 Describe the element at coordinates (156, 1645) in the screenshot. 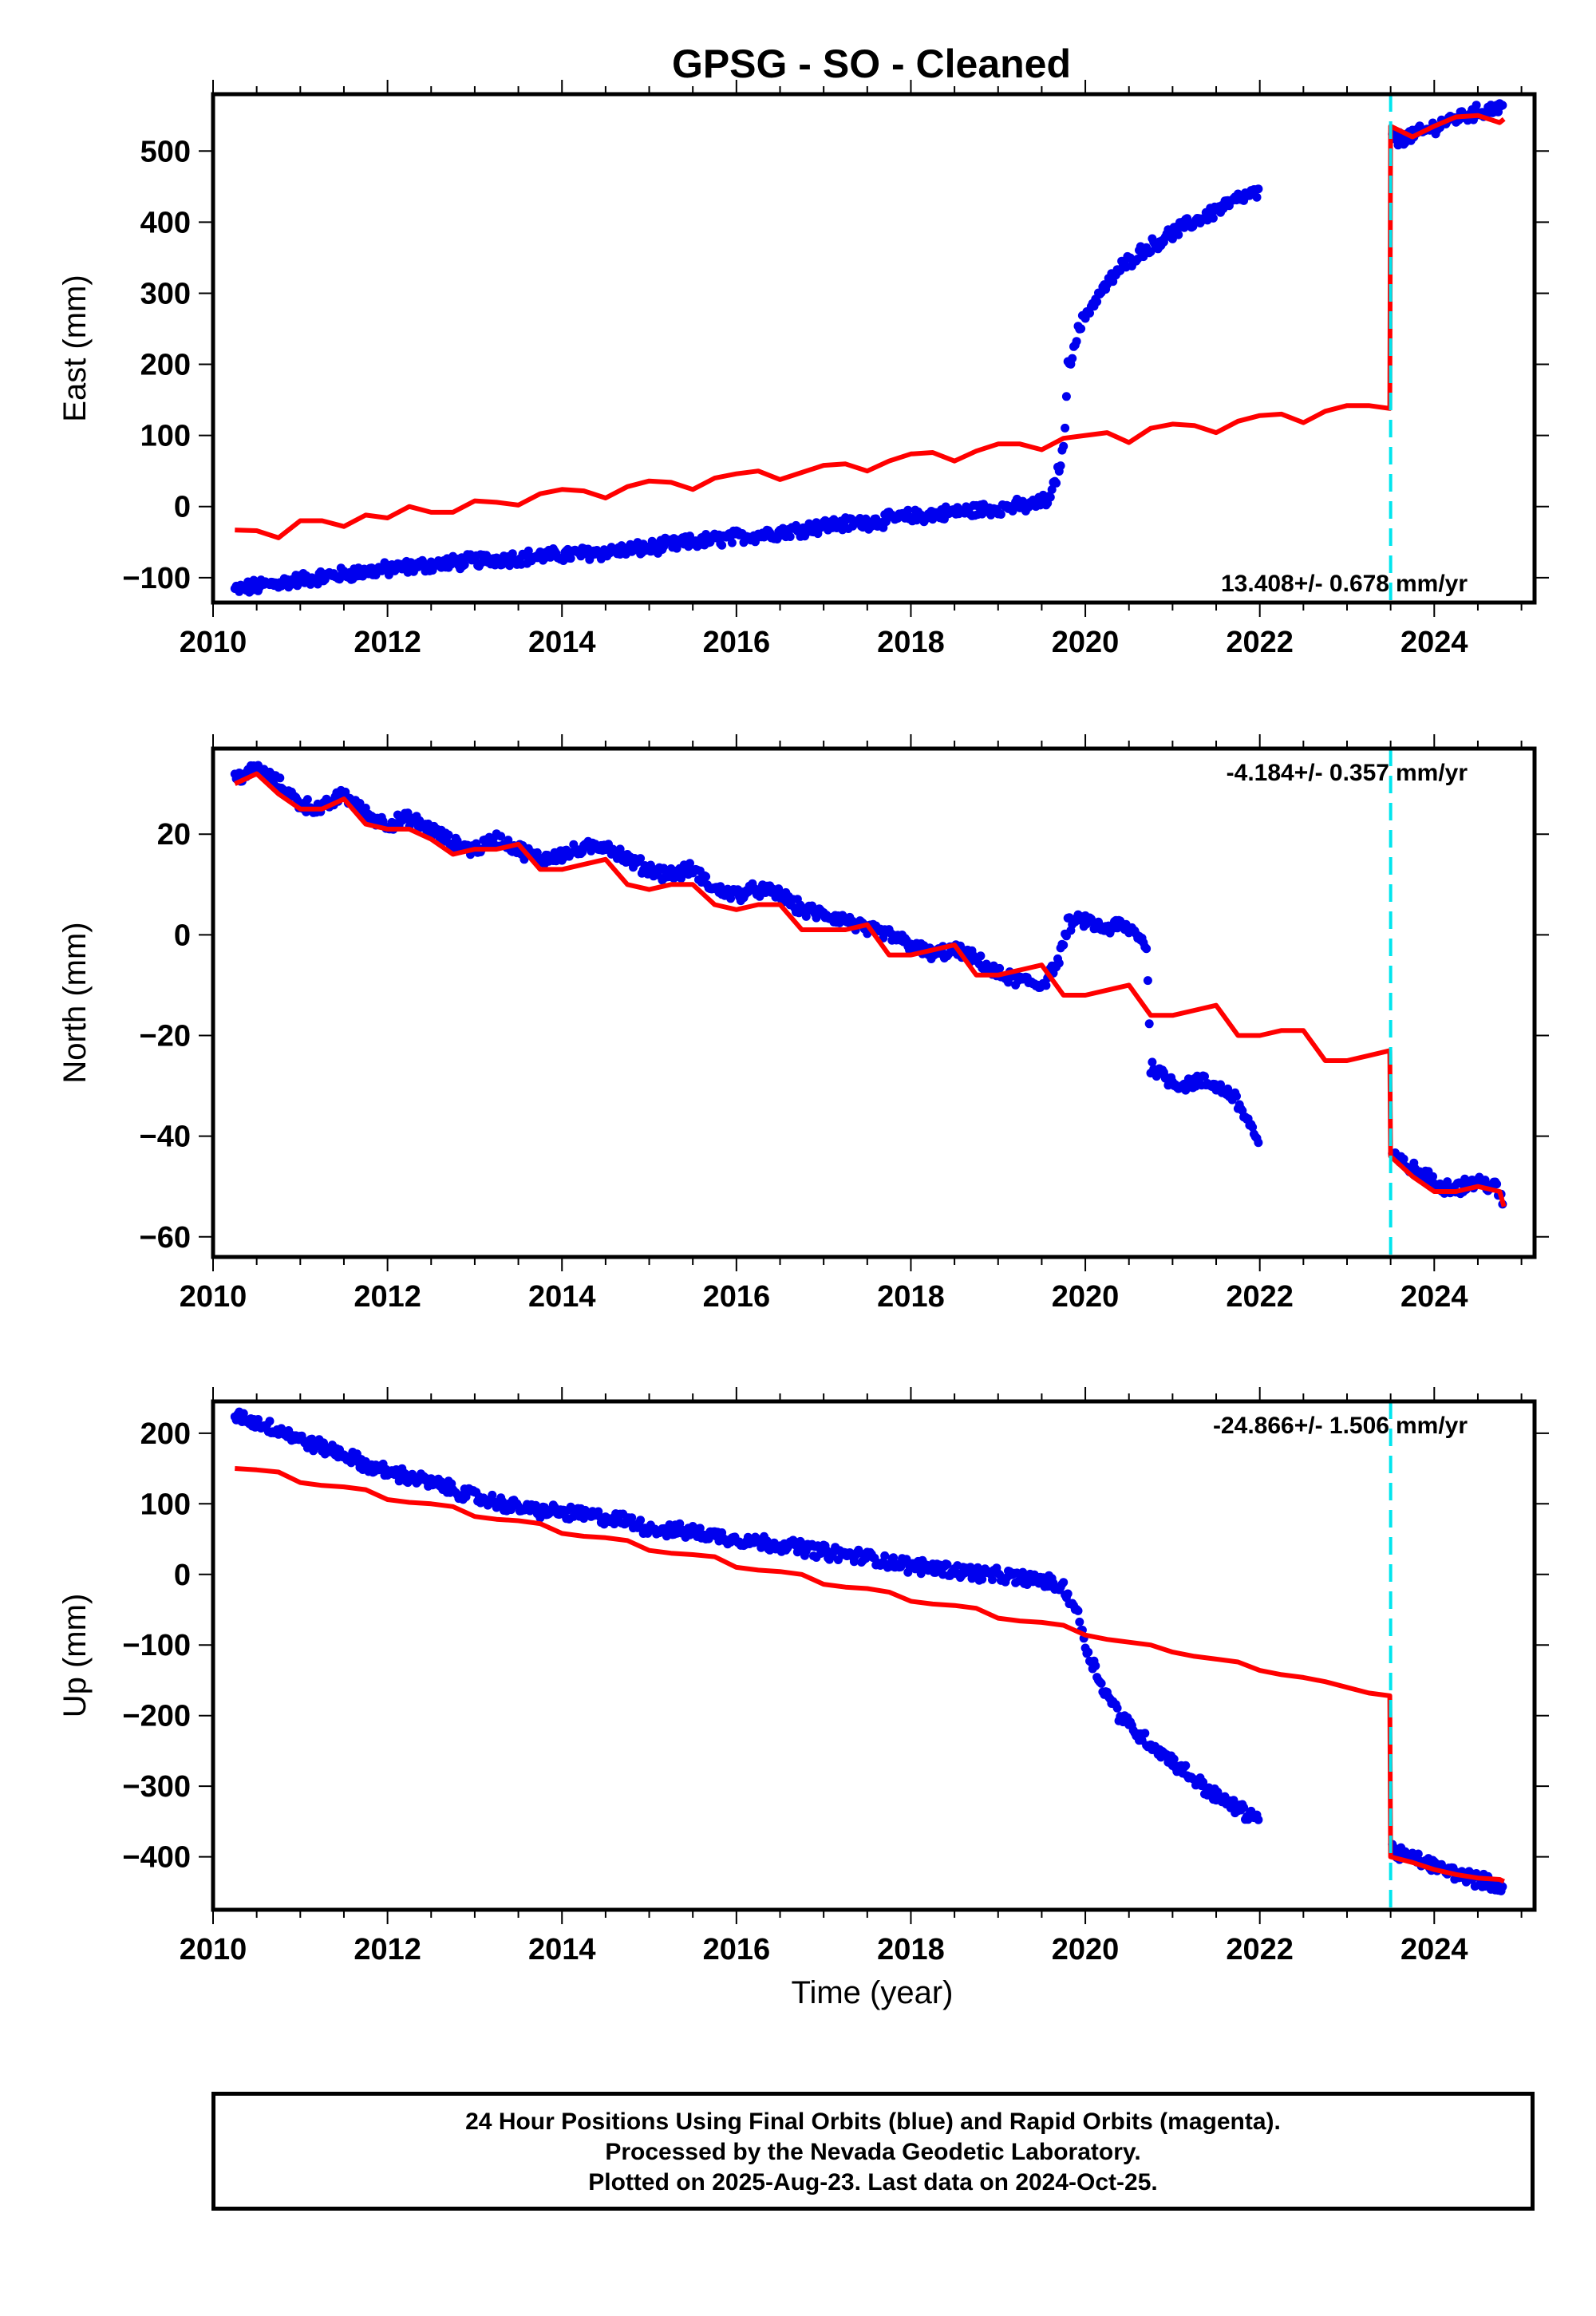

I see `up-y-tick-label: −100` at that location.